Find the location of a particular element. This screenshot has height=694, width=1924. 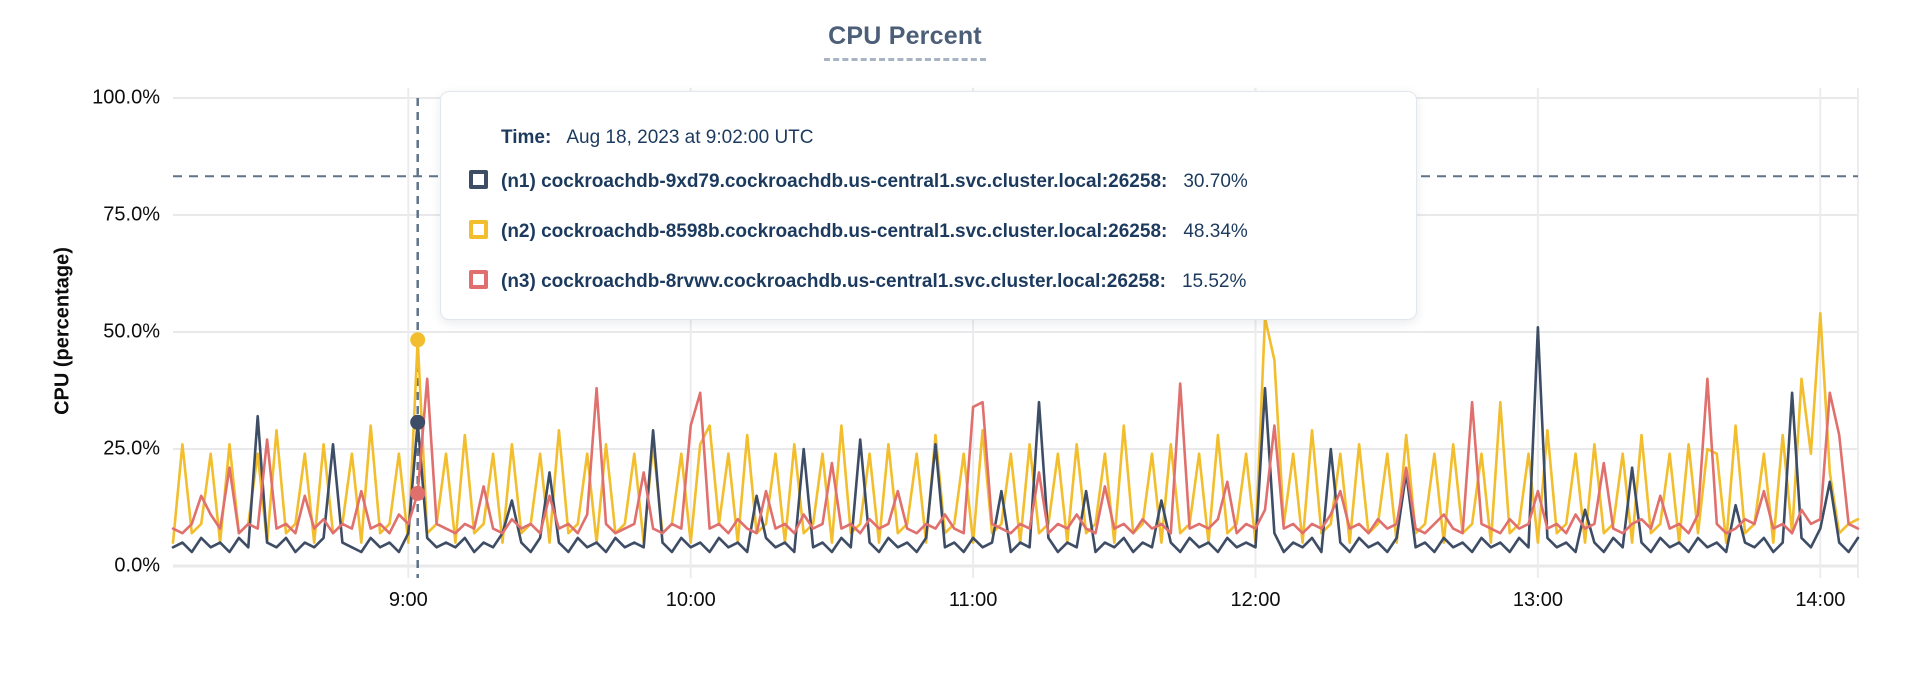

x-axis-tick-label: 13:00 is located at coordinates (1537, 600).